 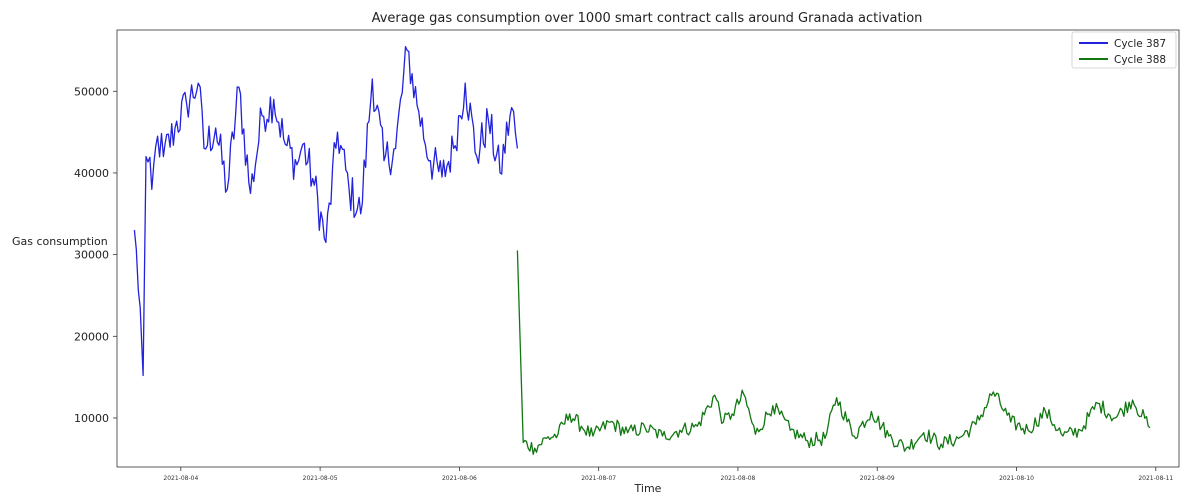 I want to click on y-tick-label: 40000, so click(x=91, y=173).